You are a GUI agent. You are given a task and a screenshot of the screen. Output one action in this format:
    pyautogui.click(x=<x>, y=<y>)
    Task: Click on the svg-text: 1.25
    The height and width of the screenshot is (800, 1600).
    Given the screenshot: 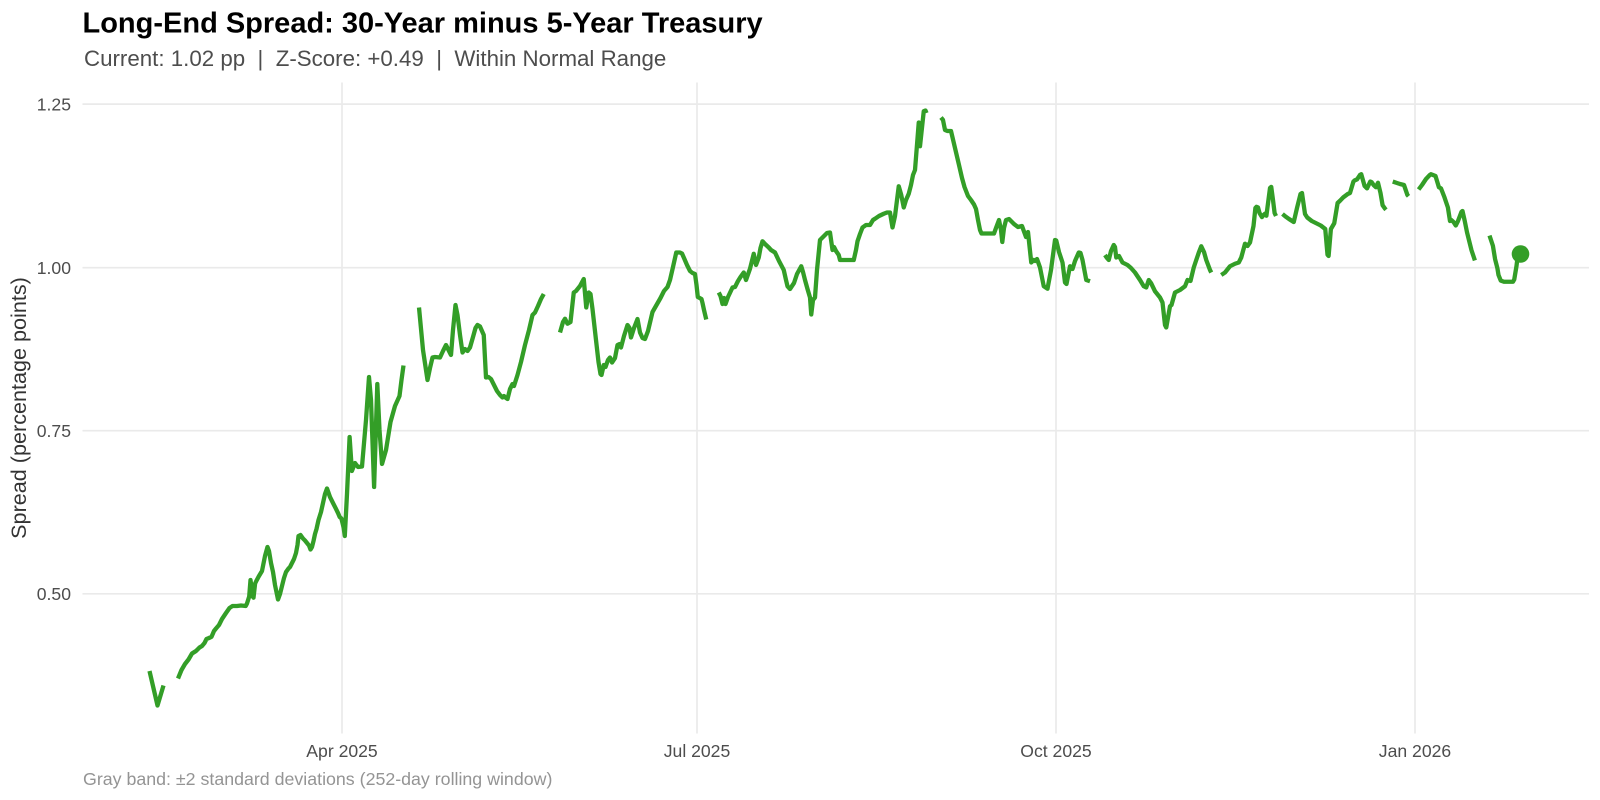 What is the action you would take?
    pyautogui.click(x=54, y=104)
    